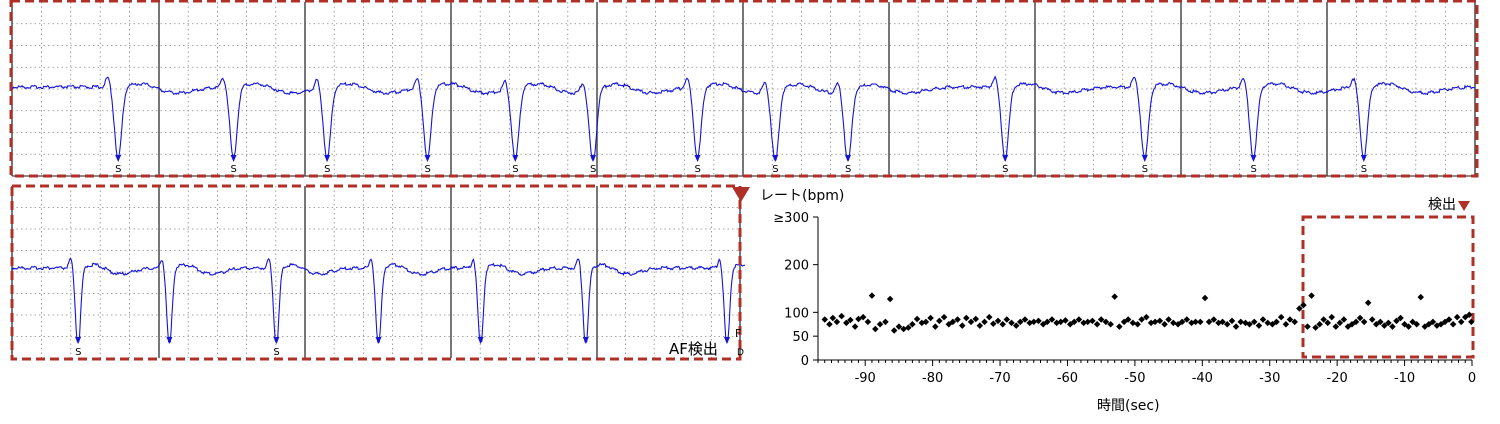  I want to click on x-tick-label: -80, so click(932, 378).